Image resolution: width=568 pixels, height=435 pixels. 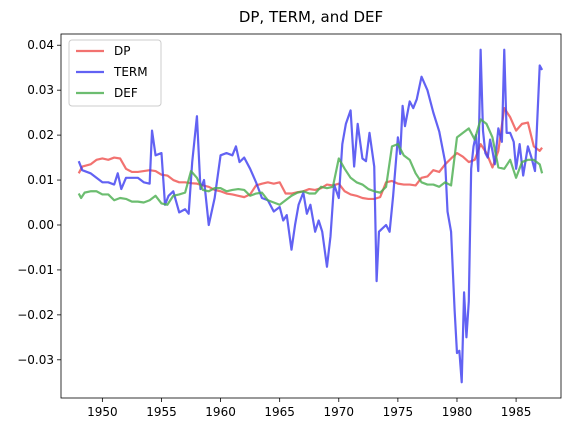 I want to click on legend-label-def: DEF, so click(x=126, y=93).